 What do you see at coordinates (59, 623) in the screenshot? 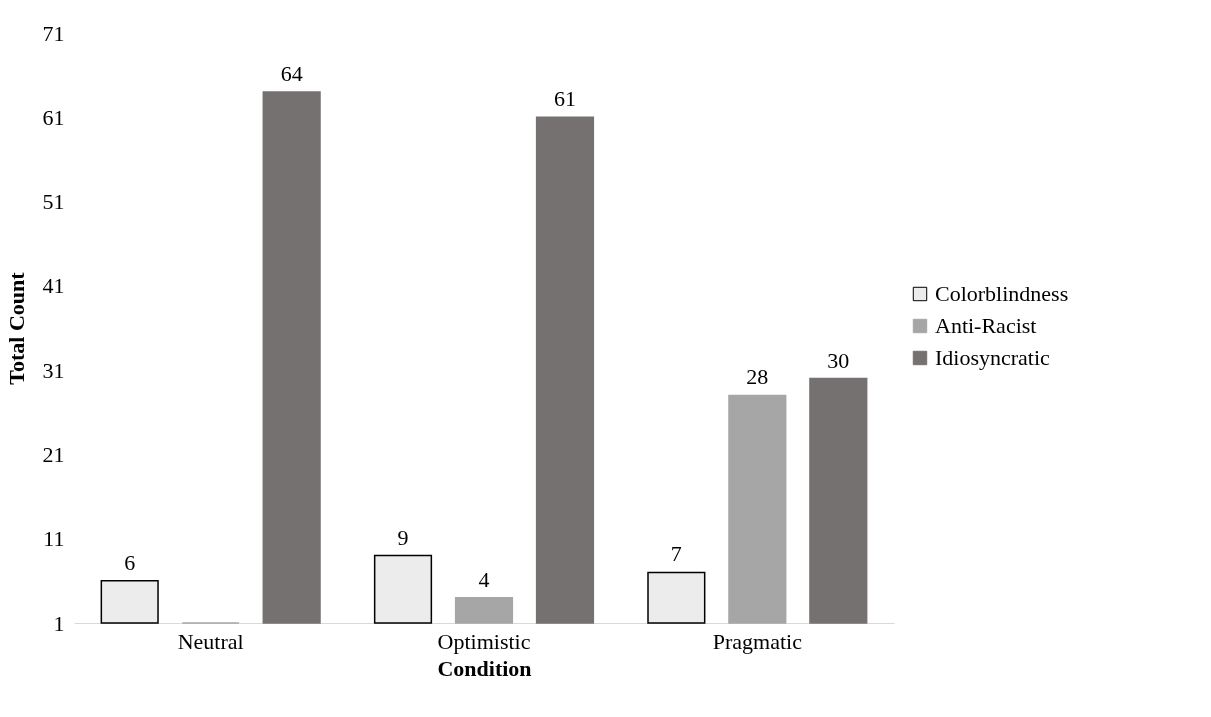
I see `y-tick-label: 1` at bounding box center [59, 623].